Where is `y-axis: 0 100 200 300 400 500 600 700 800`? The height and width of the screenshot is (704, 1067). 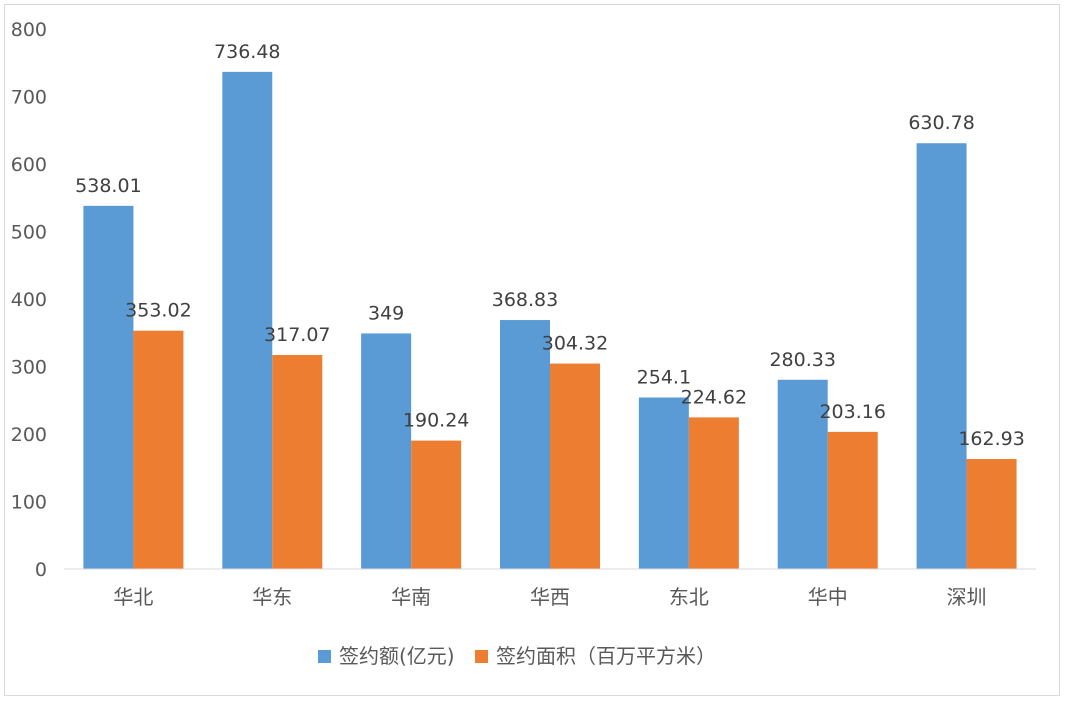
y-axis: 0 100 200 300 400 500 600 700 800 is located at coordinates (29, 300).